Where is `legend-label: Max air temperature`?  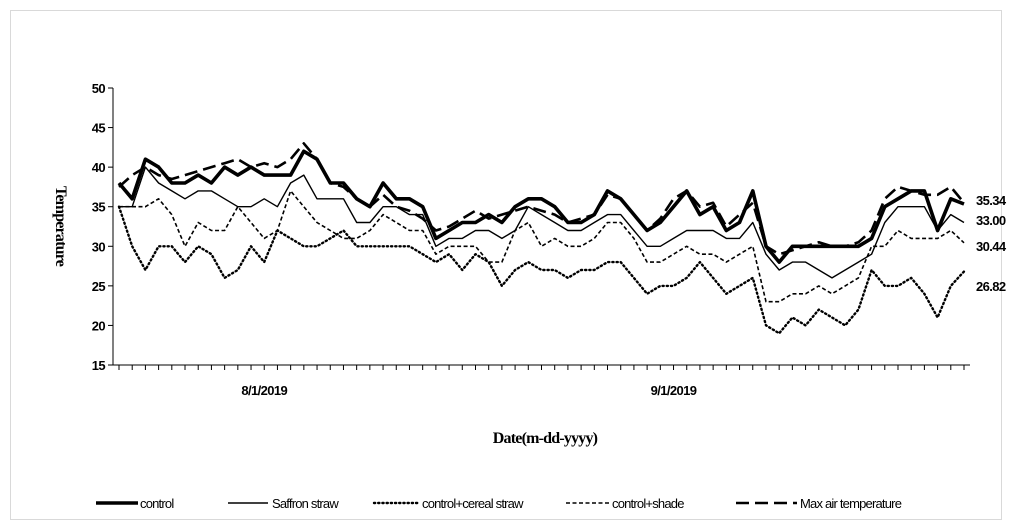
legend-label: Max air temperature is located at coordinates (851, 503).